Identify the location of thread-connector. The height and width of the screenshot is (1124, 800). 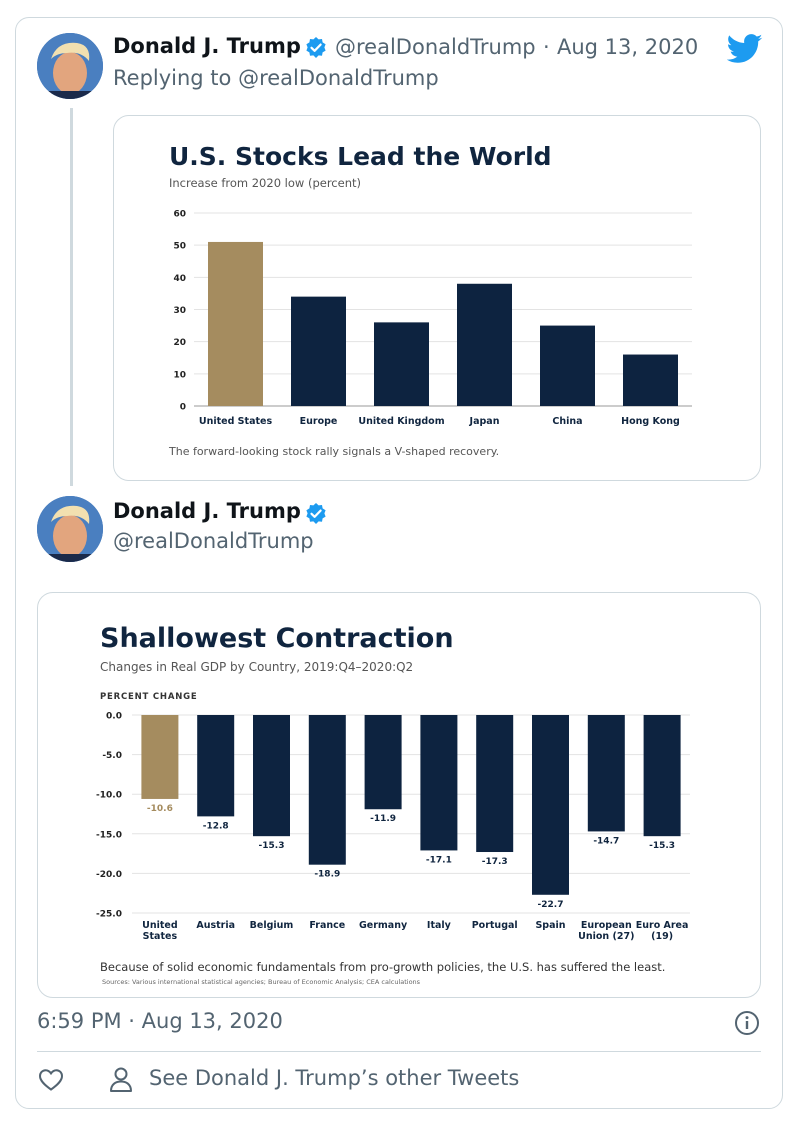
(71, 297).